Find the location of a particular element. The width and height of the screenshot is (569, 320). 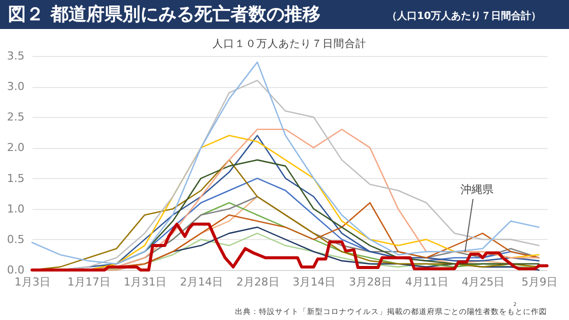

chart-title: 図２ 都道府県別にみる死亡者数の推移 is located at coordinates (164, 14).